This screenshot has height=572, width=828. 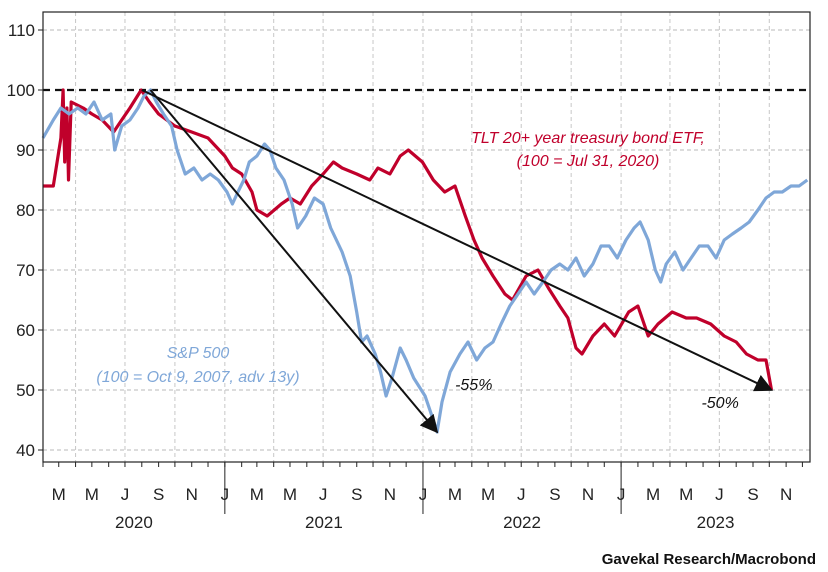 I want to click on tlt-series-label-line2: (100 = Jul 31, 2020), so click(x=588, y=161).